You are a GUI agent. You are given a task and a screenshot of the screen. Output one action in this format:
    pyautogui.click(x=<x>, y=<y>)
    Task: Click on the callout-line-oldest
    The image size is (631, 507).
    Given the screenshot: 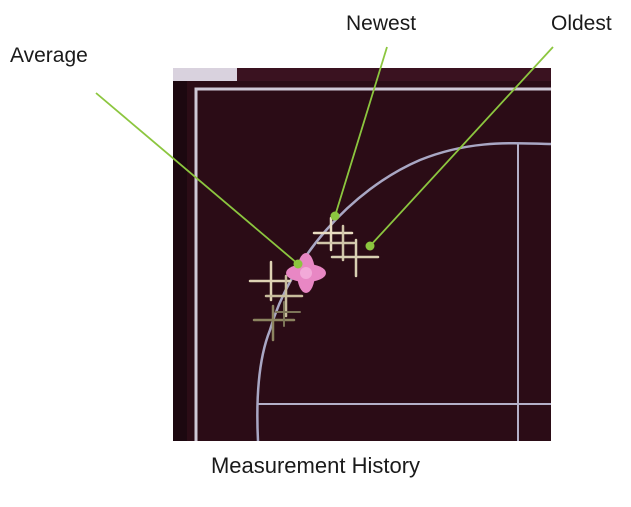 What is the action you would take?
    pyautogui.click(x=461, y=146)
    